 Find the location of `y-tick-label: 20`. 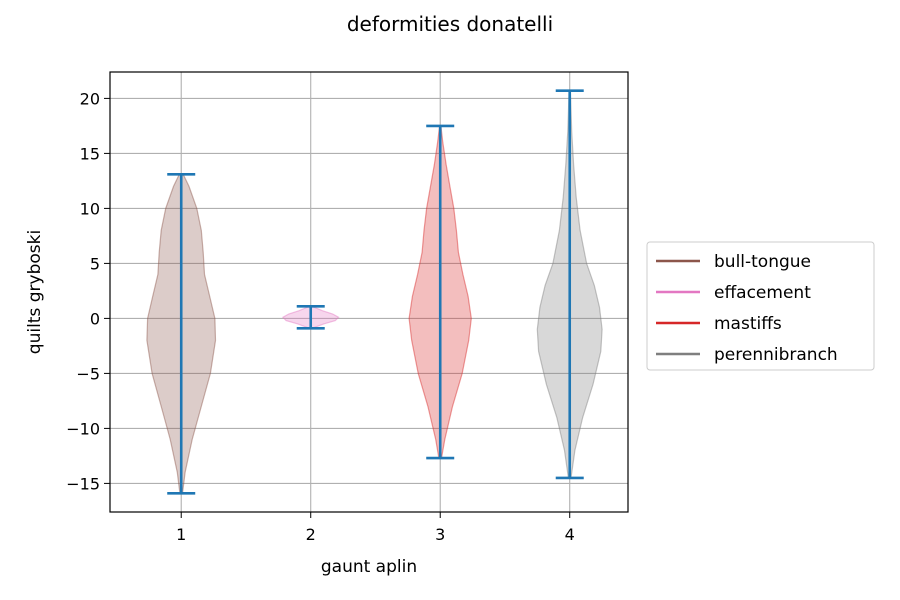

y-tick-label: 20 is located at coordinates (90, 98).